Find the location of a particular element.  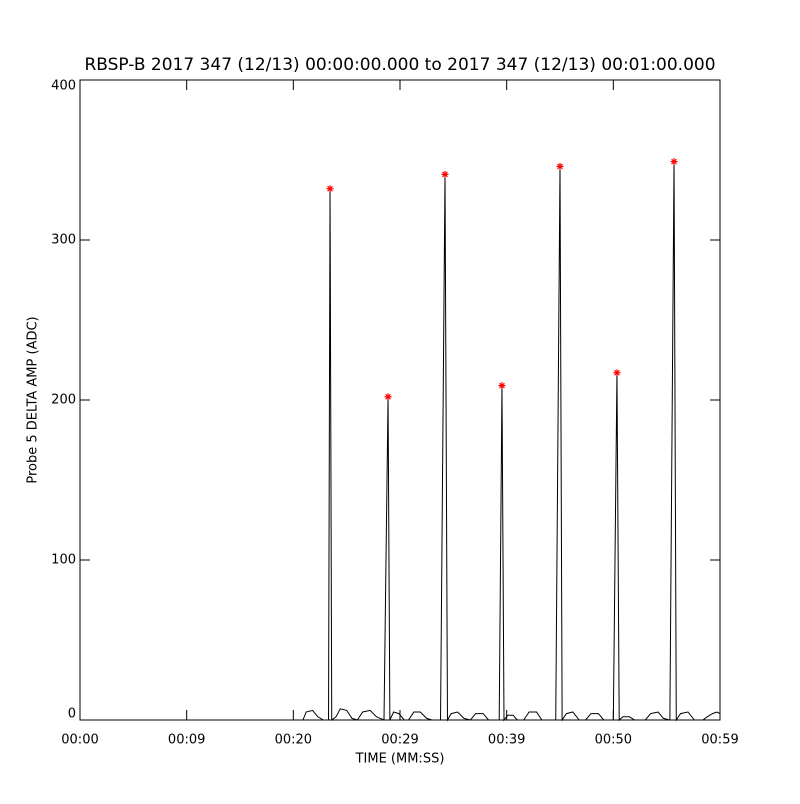

y-axis-label: Probe 5 DELTA AMP (ADC) is located at coordinates (33, 399).